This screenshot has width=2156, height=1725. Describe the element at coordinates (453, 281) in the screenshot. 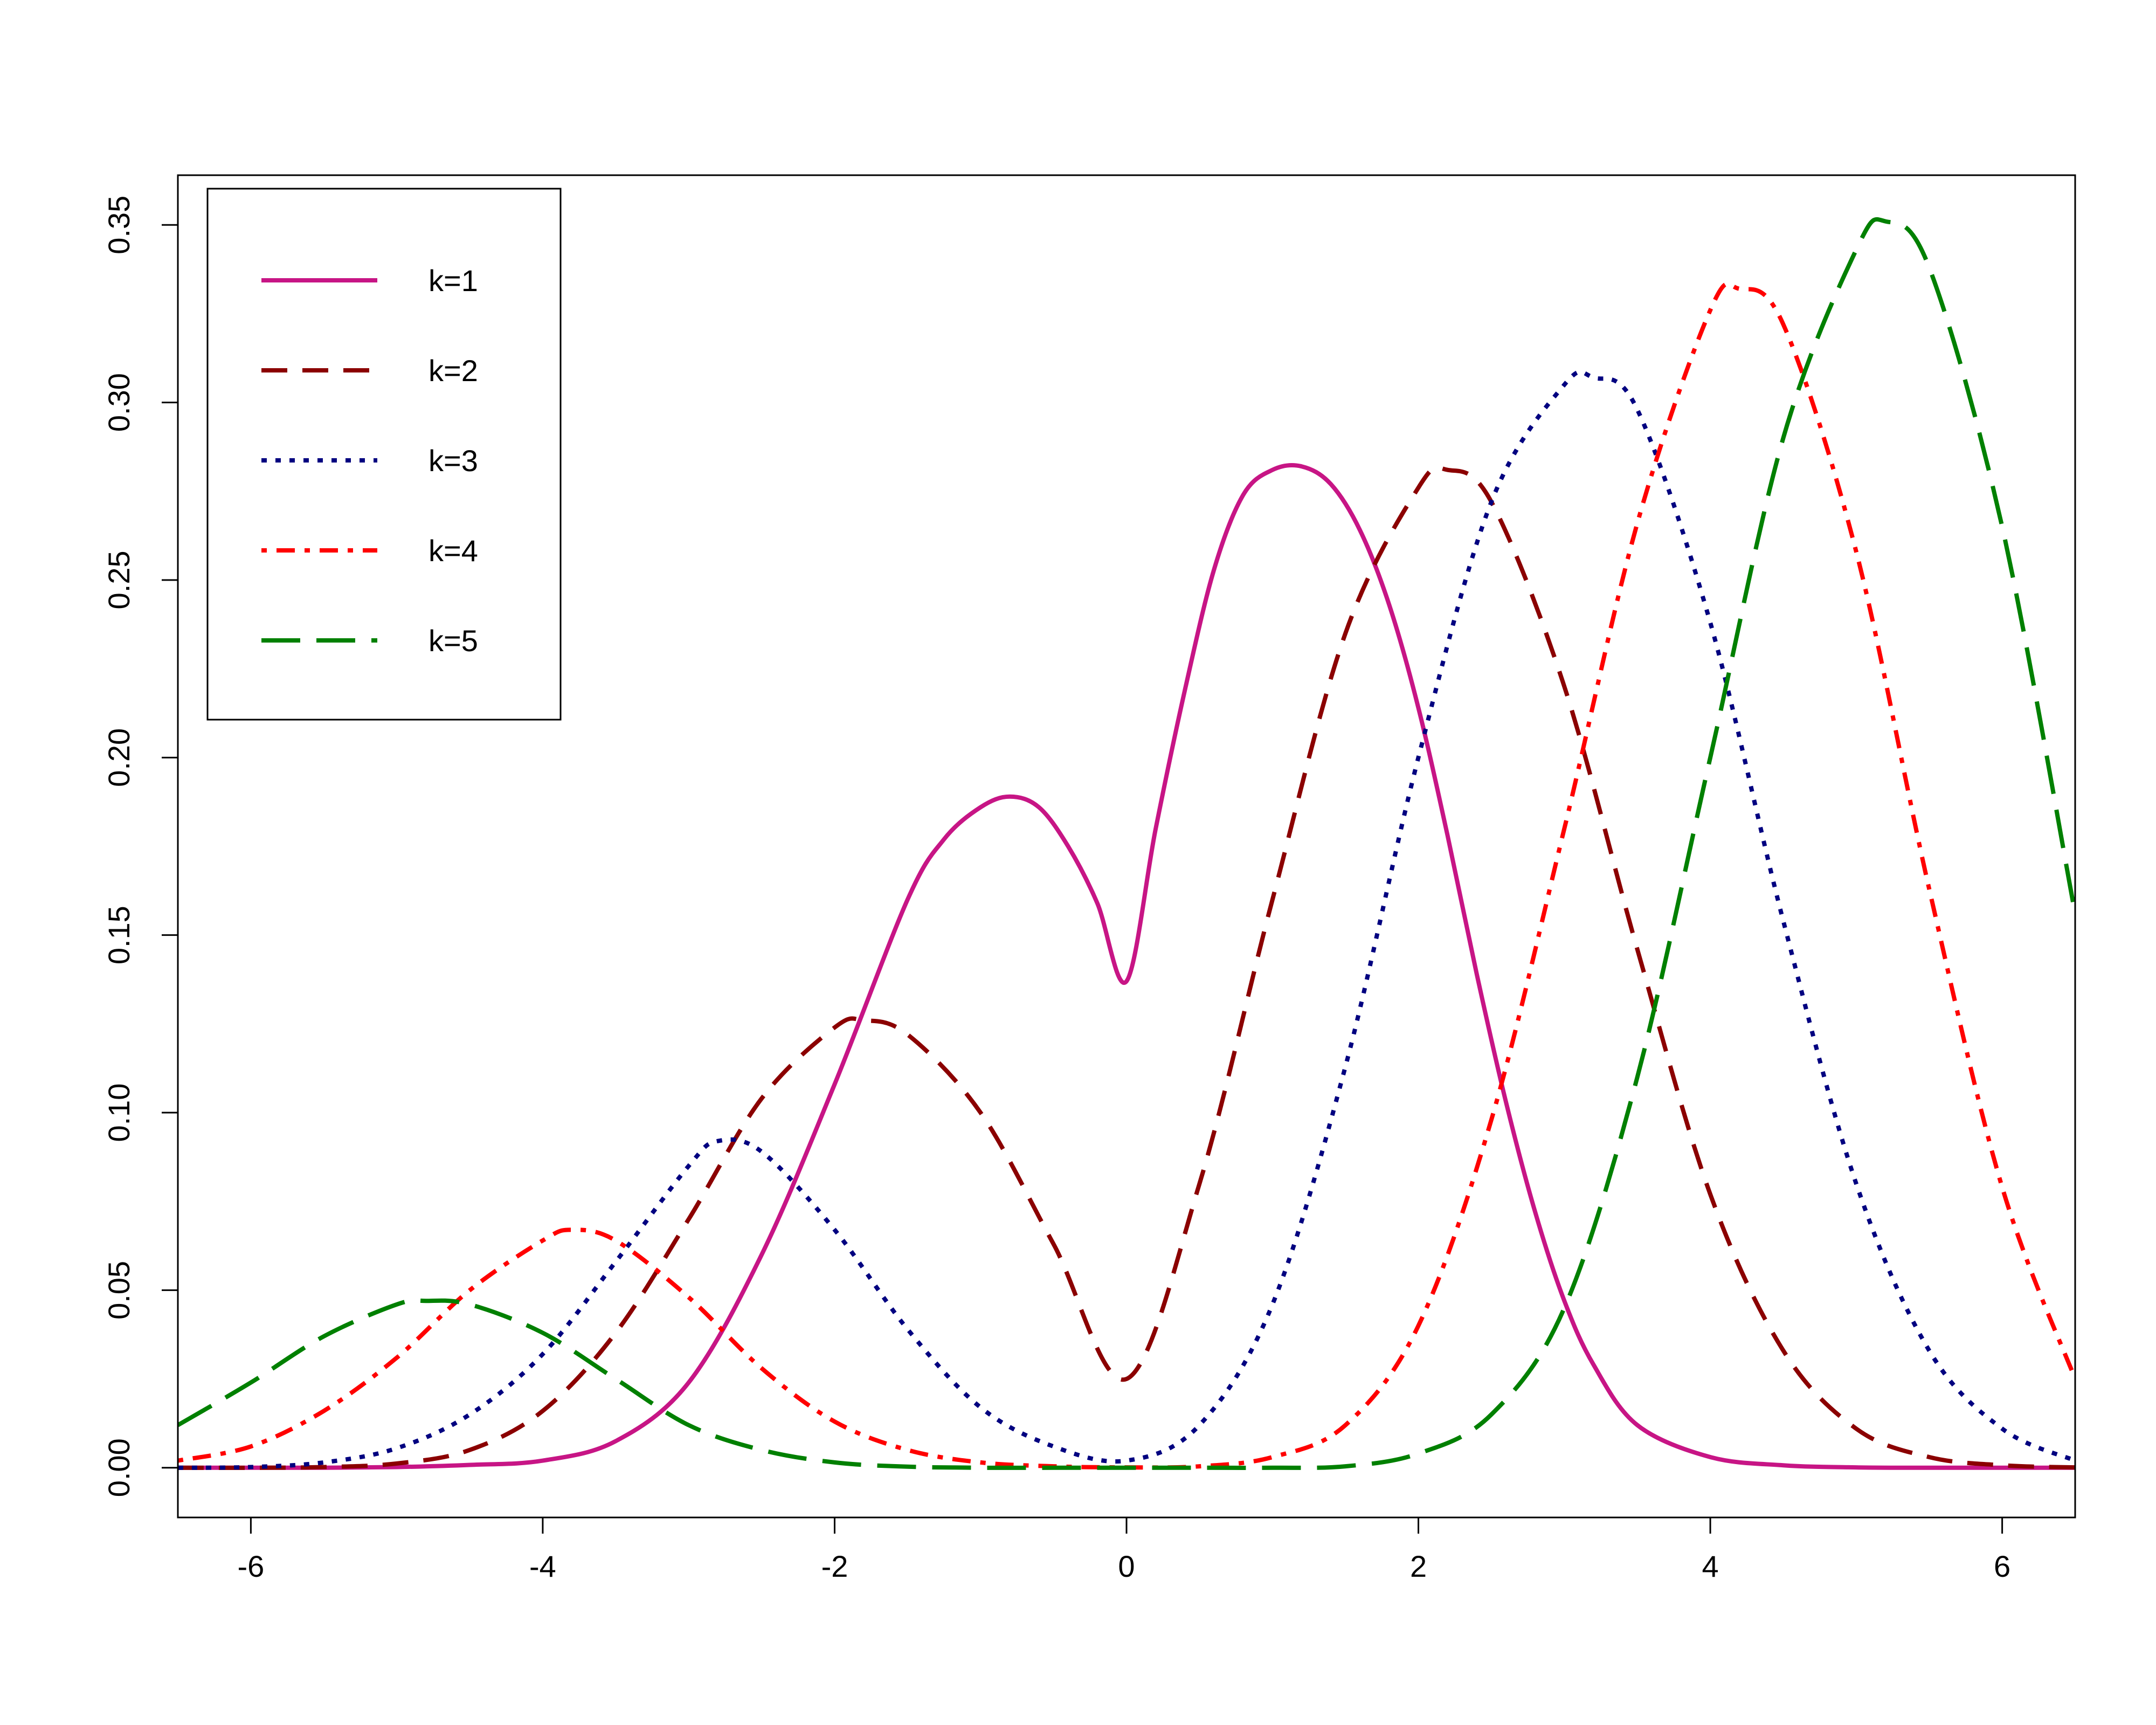

I see `legend-label-1: k=1` at that location.